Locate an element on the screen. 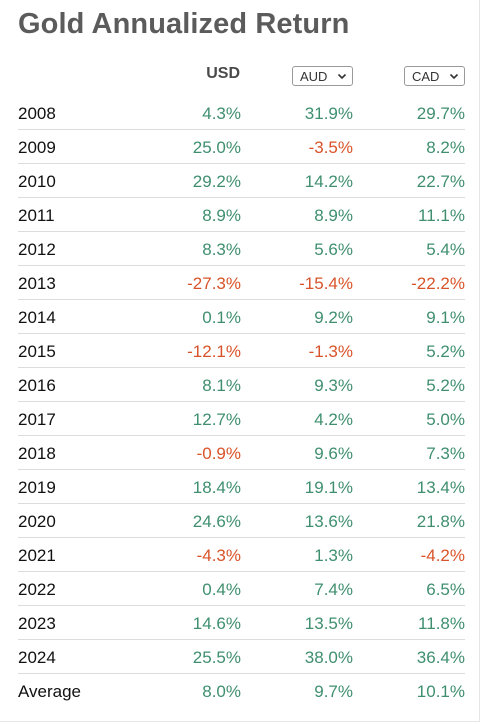  usd-return-value: 8.3% is located at coordinates (221, 249).